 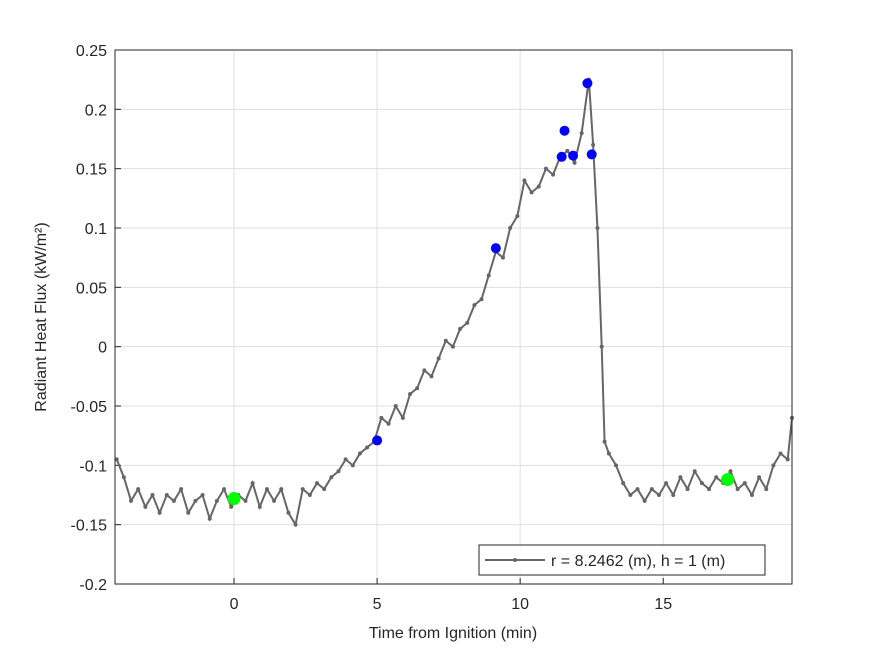 I want to click on y-tick-label: 0.05, so click(x=91, y=288).